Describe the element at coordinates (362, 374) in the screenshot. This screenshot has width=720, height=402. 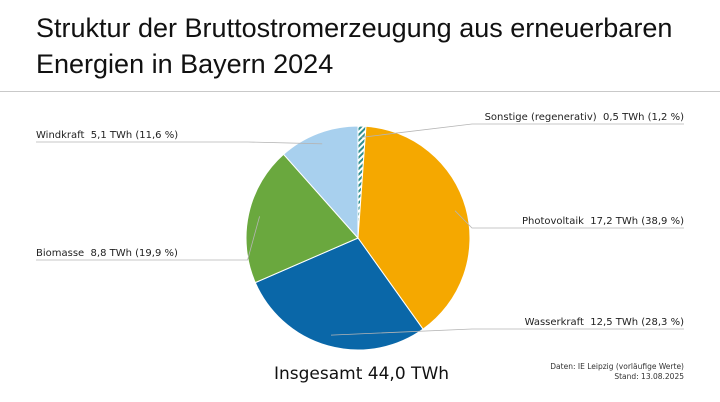
I see `total-label: Insgesamt 44,0 TWh` at that location.